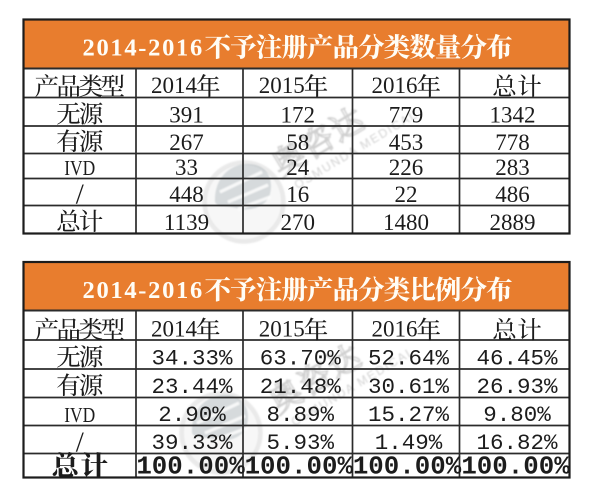  I want to click on svg-text: 2.90%, so click(192, 415).